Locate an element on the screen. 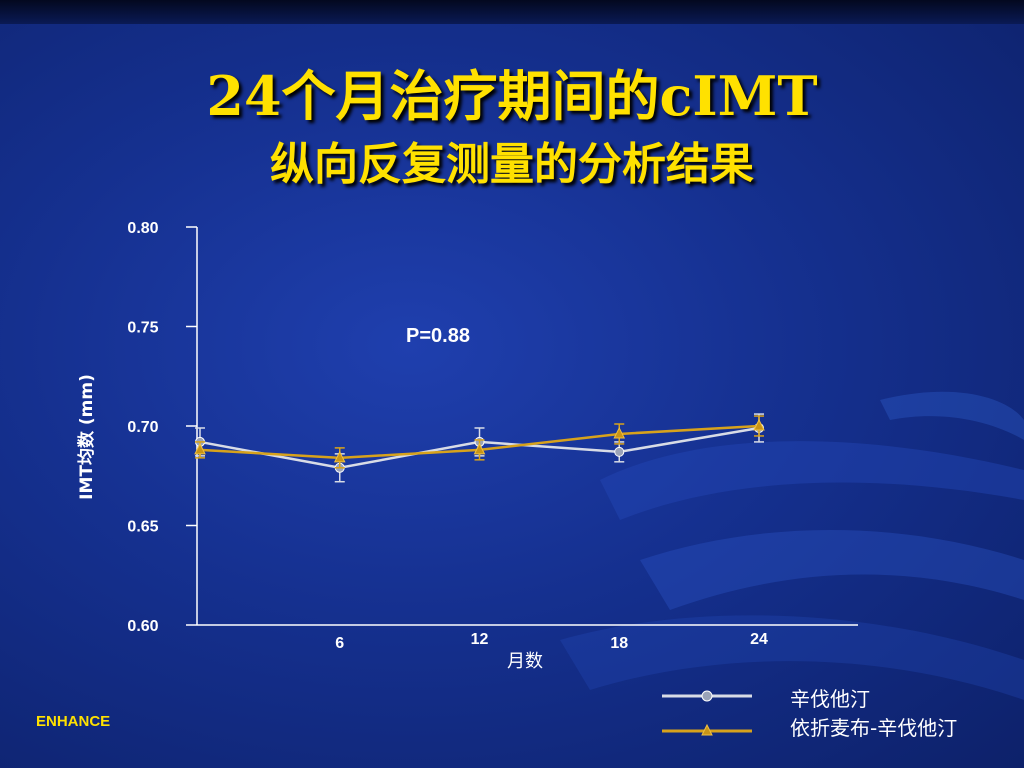 The width and height of the screenshot is (1024, 768). legend-label-combo: 依折麦布-辛伐他汀 is located at coordinates (874, 728).